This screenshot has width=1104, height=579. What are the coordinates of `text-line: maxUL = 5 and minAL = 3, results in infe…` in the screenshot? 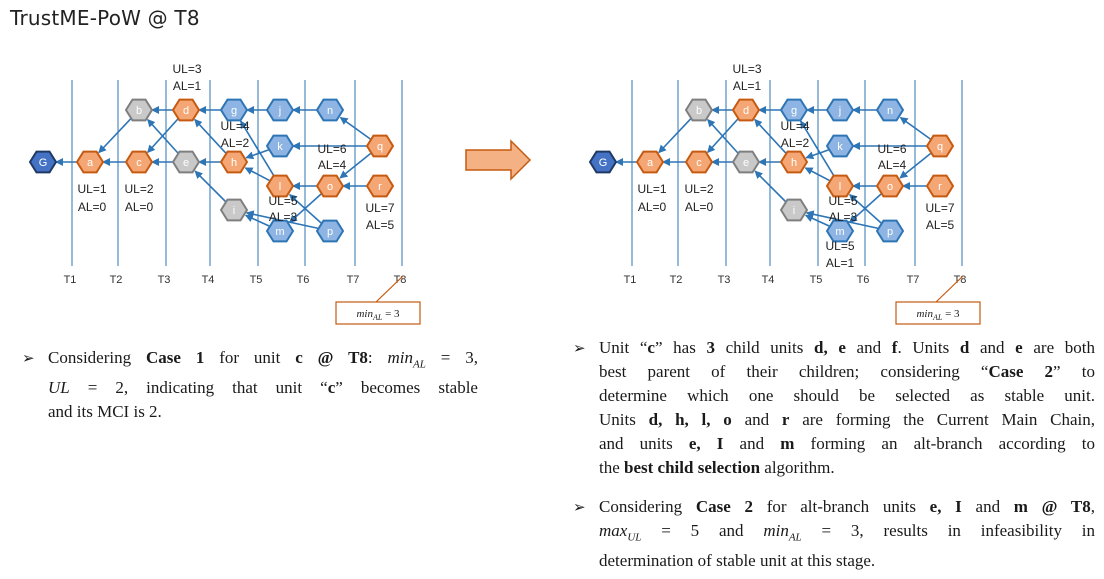 It's located at (847, 532).